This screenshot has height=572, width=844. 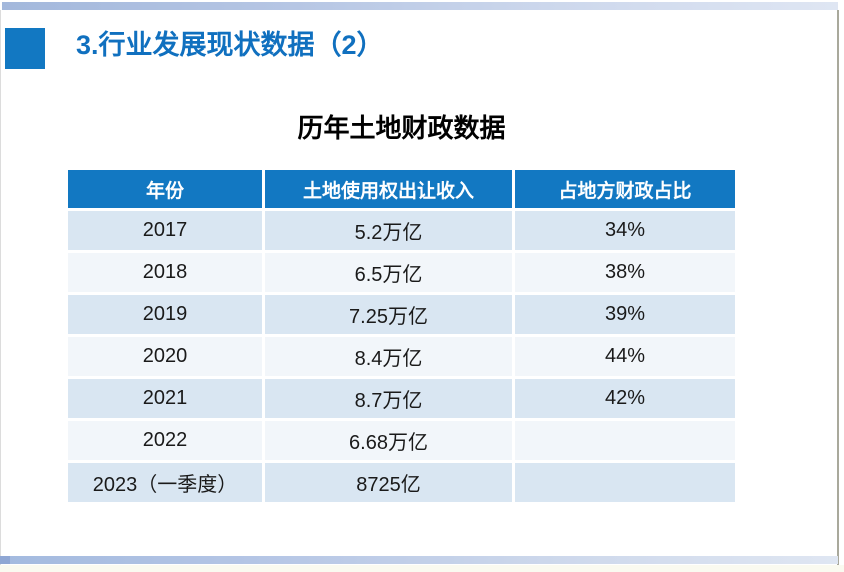 What do you see at coordinates (625, 356) in the screenshot?
I see `table-cell-share: 44%` at bounding box center [625, 356].